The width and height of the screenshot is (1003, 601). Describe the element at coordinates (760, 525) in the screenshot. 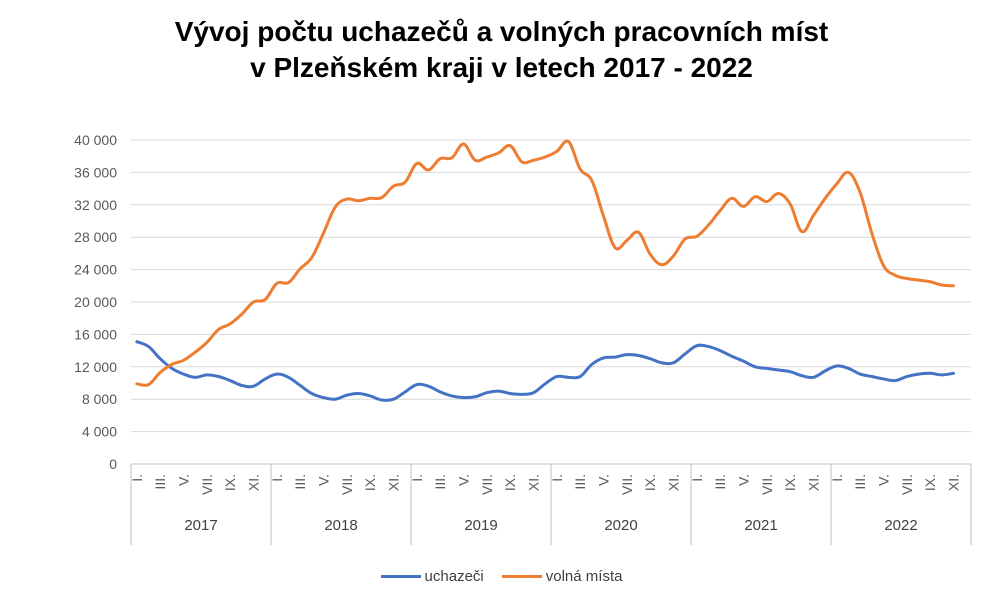

I see `year-label: 2021` at that location.